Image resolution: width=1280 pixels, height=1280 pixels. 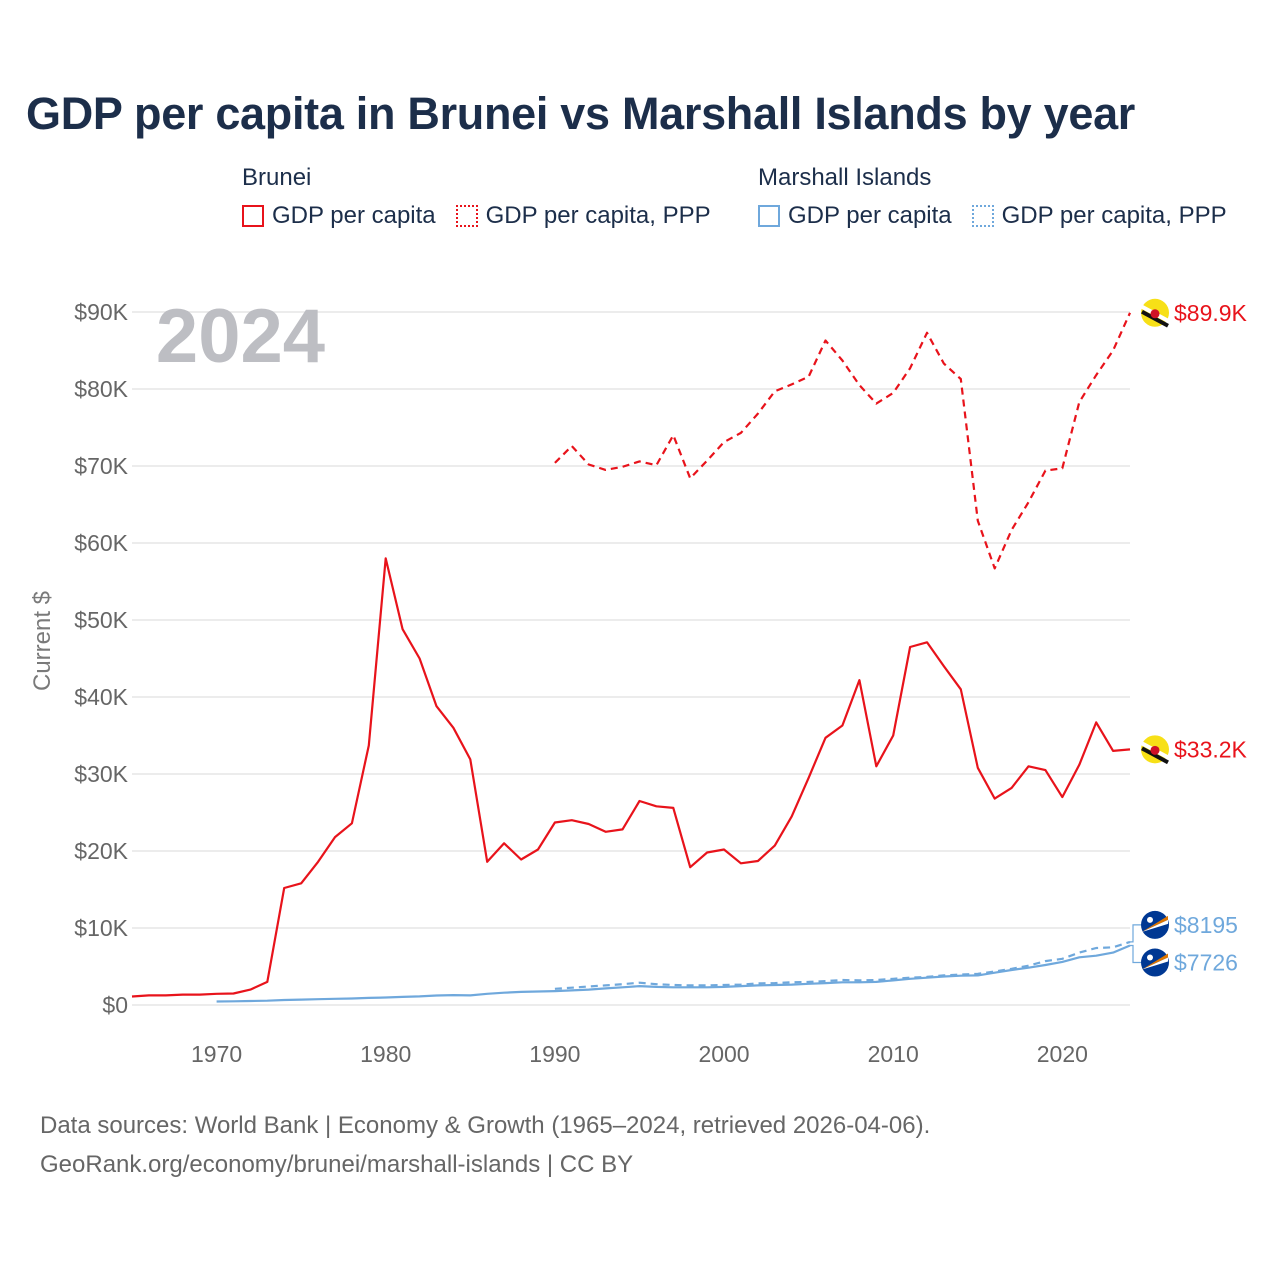 What do you see at coordinates (240, 336) in the screenshot?
I see `year-watermark: 2024` at bounding box center [240, 336].